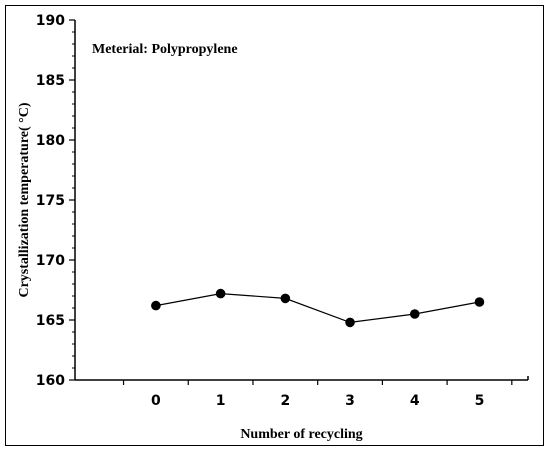  I want to click on y-tick-label: 180, so click(50, 141).